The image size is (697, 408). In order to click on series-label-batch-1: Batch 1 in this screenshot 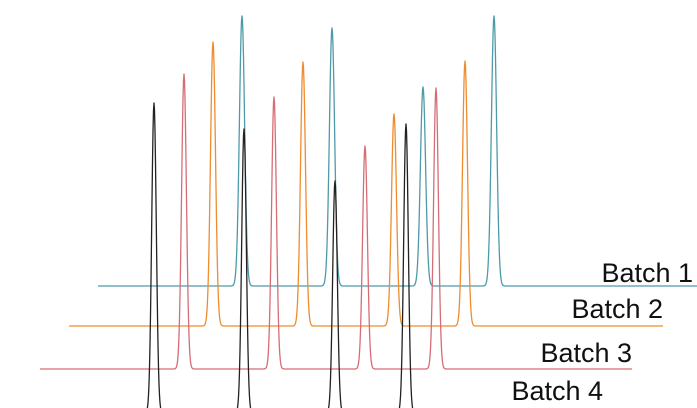, I will do `click(647, 273)`.